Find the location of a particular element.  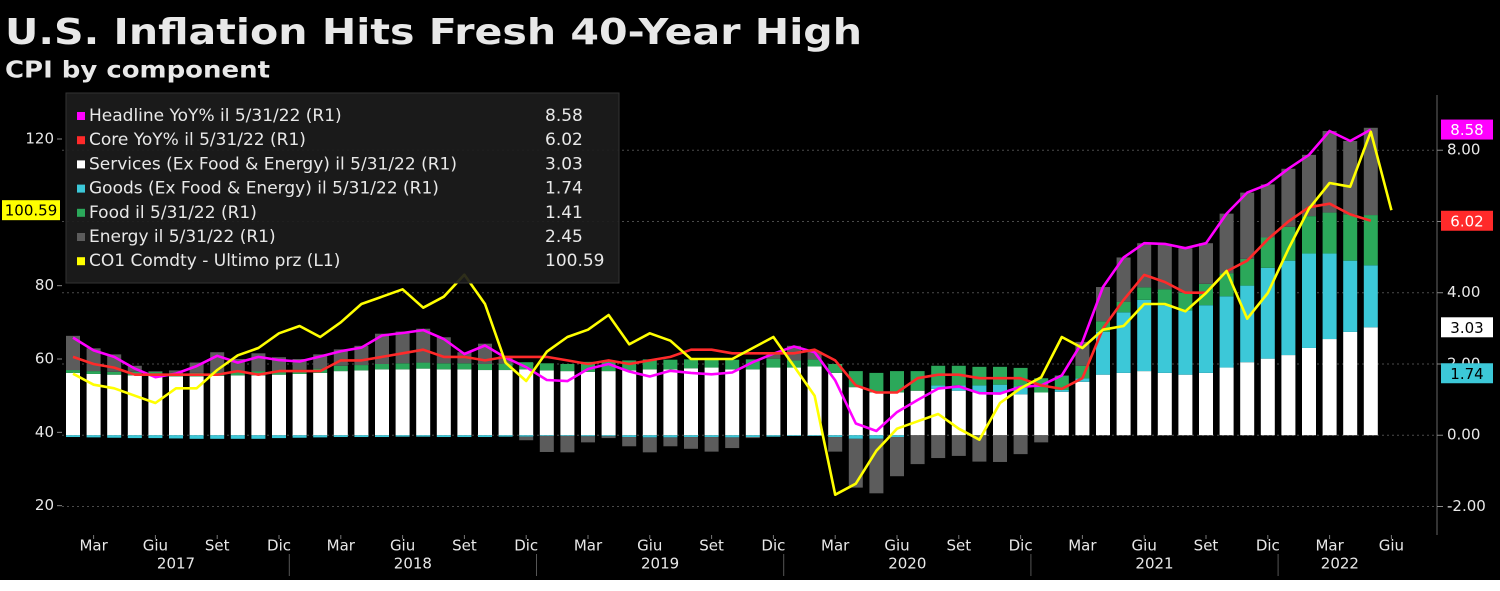

value-tag-label: 8.58 is located at coordinates (1466, 130).